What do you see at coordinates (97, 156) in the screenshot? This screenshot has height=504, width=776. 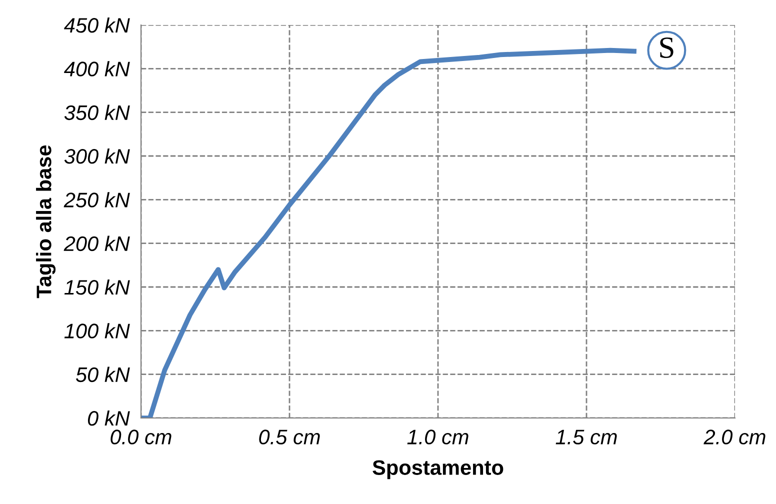 I see `y-tick-label: 300 kN` at bounding box center [97, 156].